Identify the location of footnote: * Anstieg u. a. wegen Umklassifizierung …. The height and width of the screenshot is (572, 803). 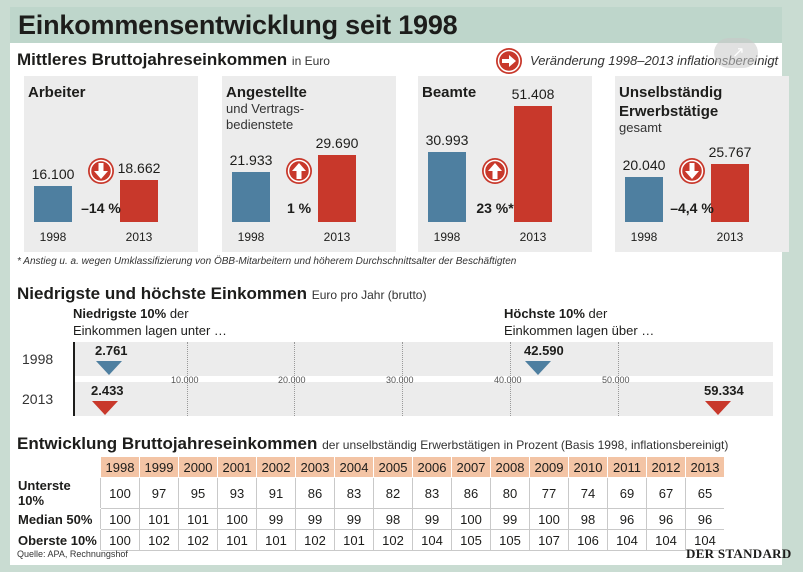
(267, 261).